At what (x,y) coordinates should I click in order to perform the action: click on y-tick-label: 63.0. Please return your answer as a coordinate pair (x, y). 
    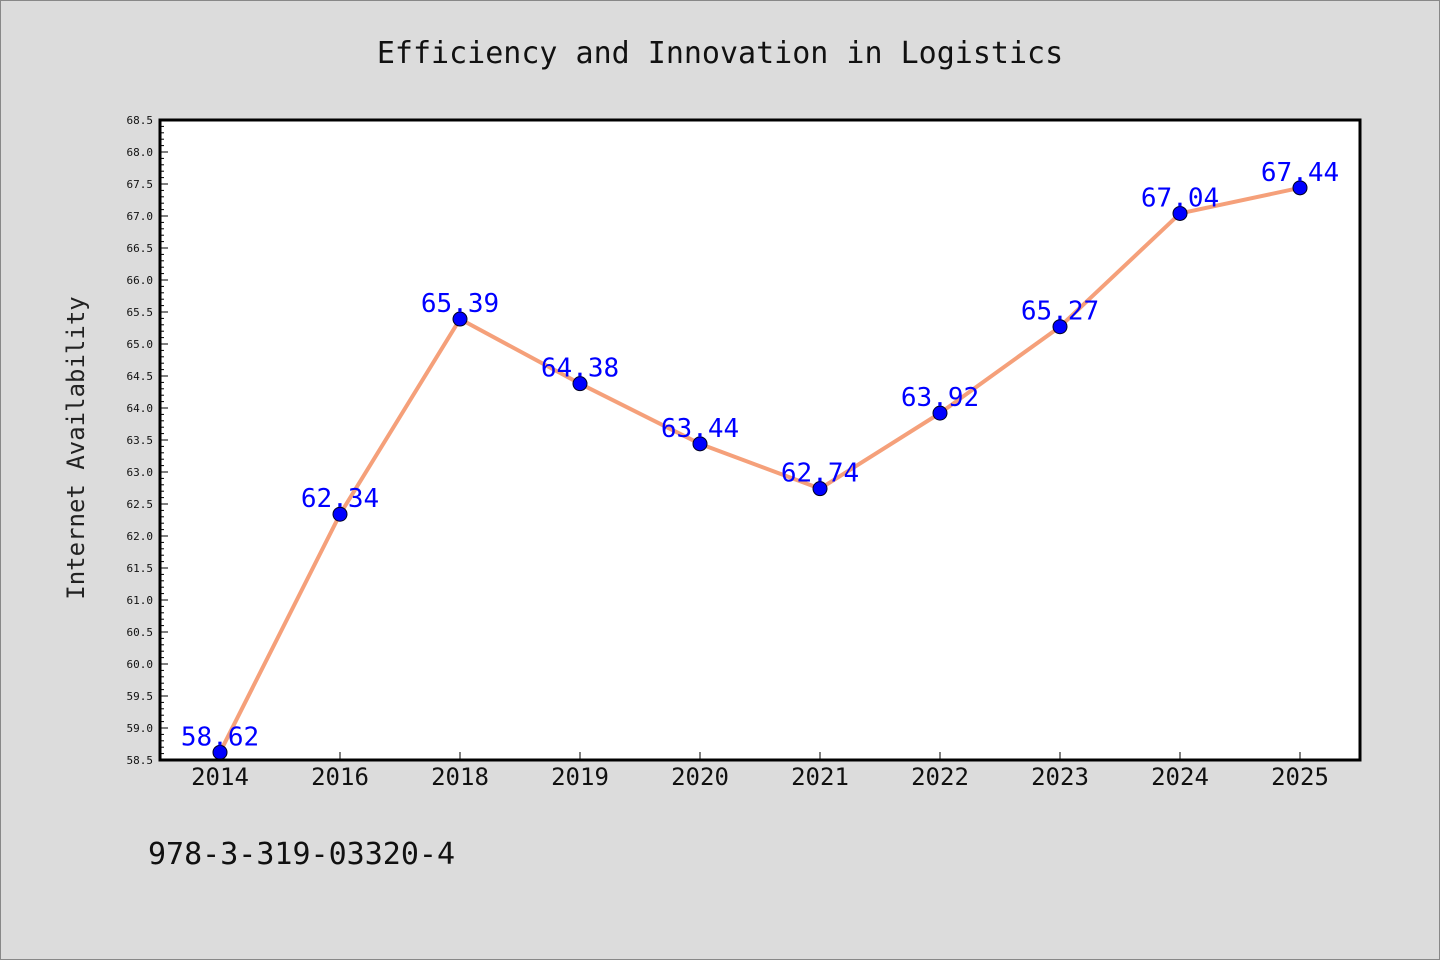
    Looking at the image, I should click on (140, 472).